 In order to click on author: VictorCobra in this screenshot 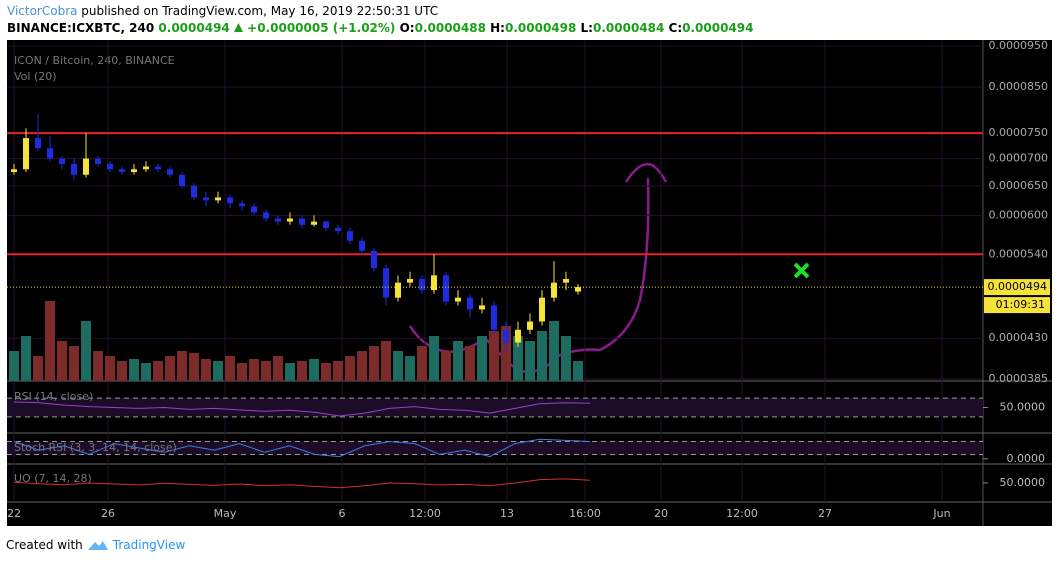, I will do `click(42, 11)`.